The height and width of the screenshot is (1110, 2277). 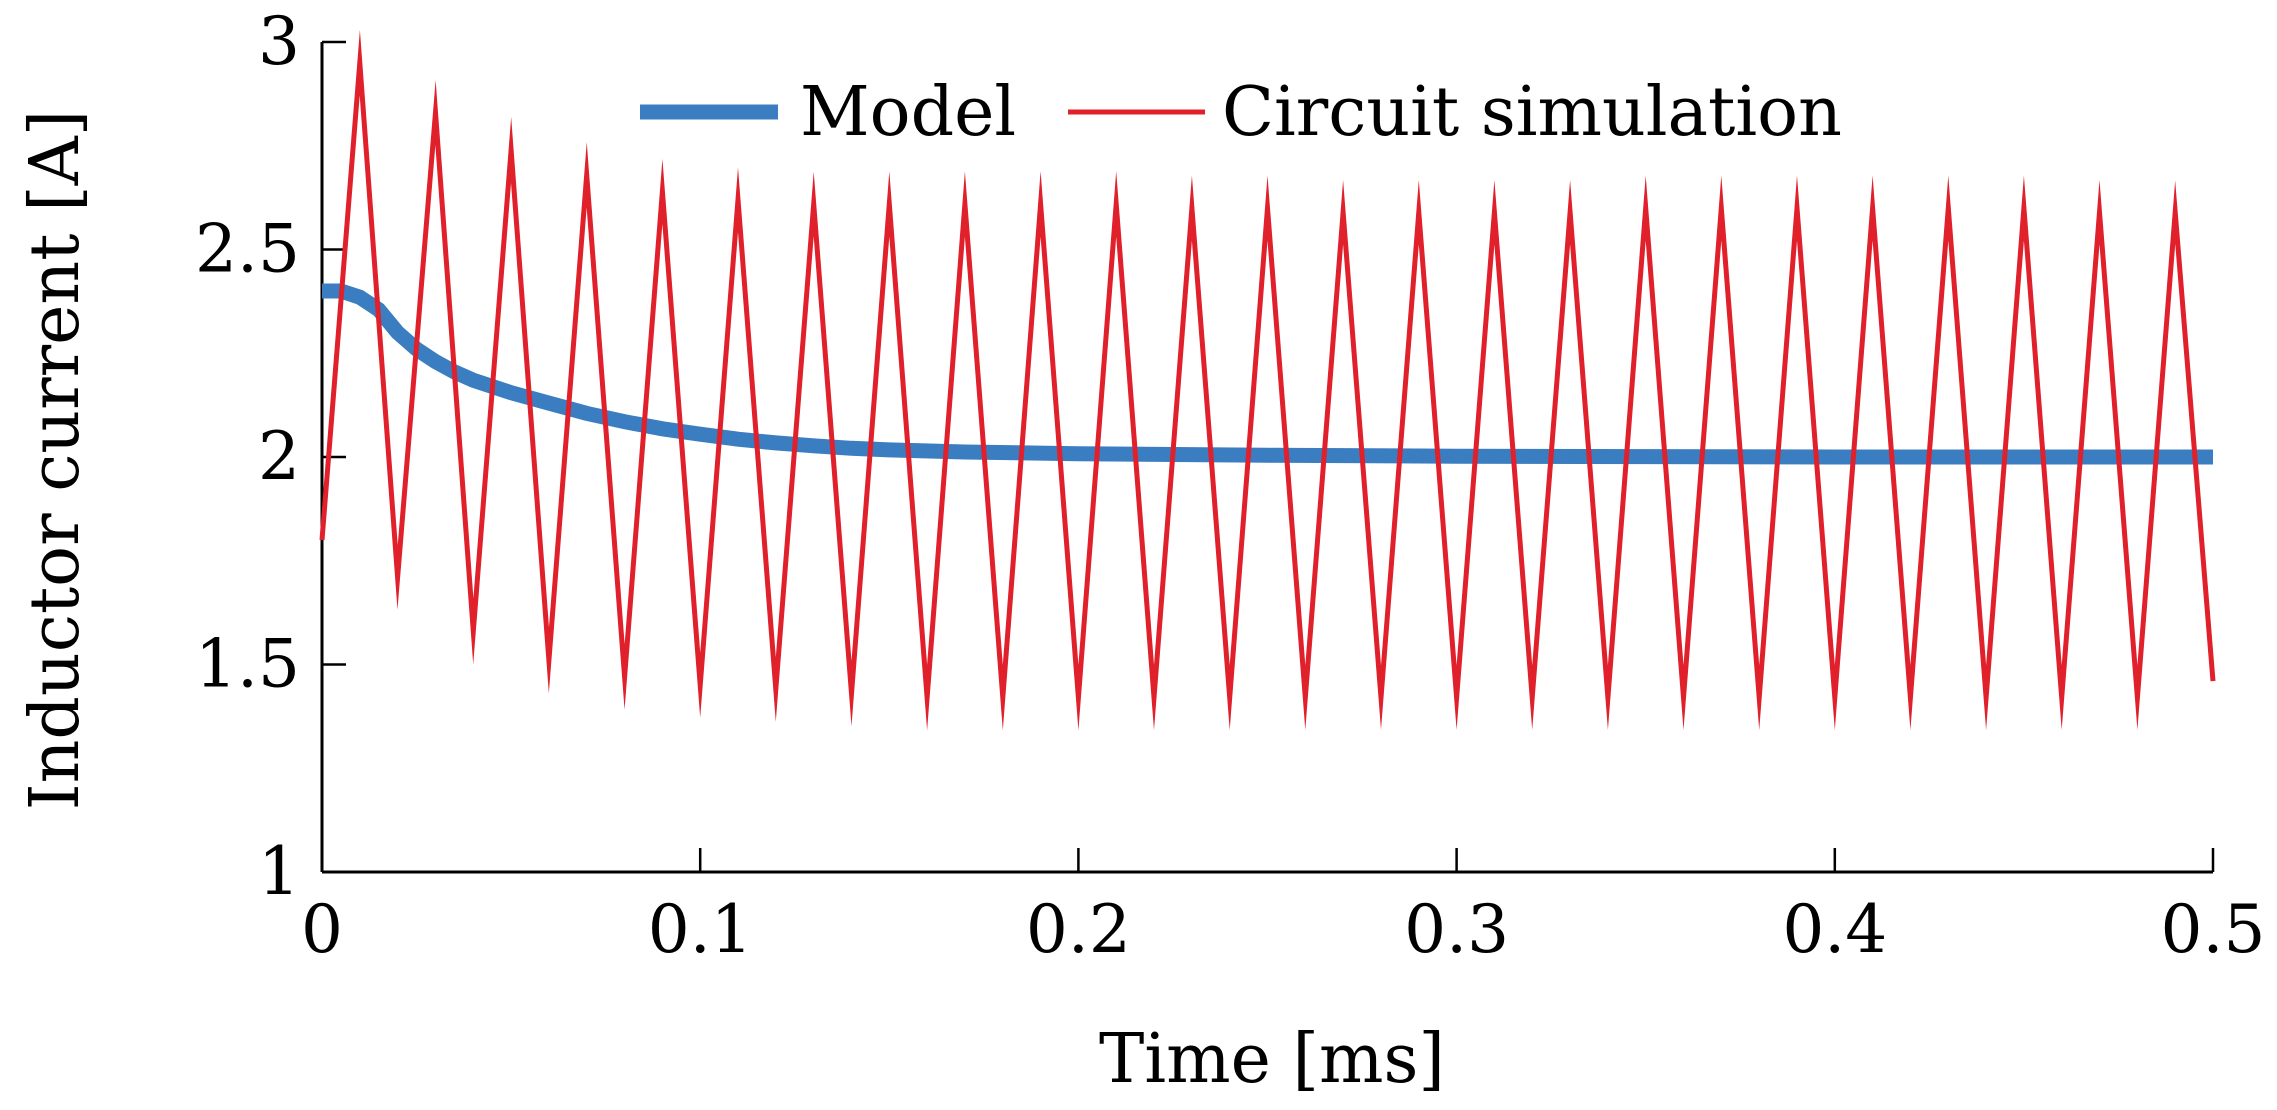 I want to click on legend-label-circuit-simulation: Circuit simulation, so click(x=1532, y=112).